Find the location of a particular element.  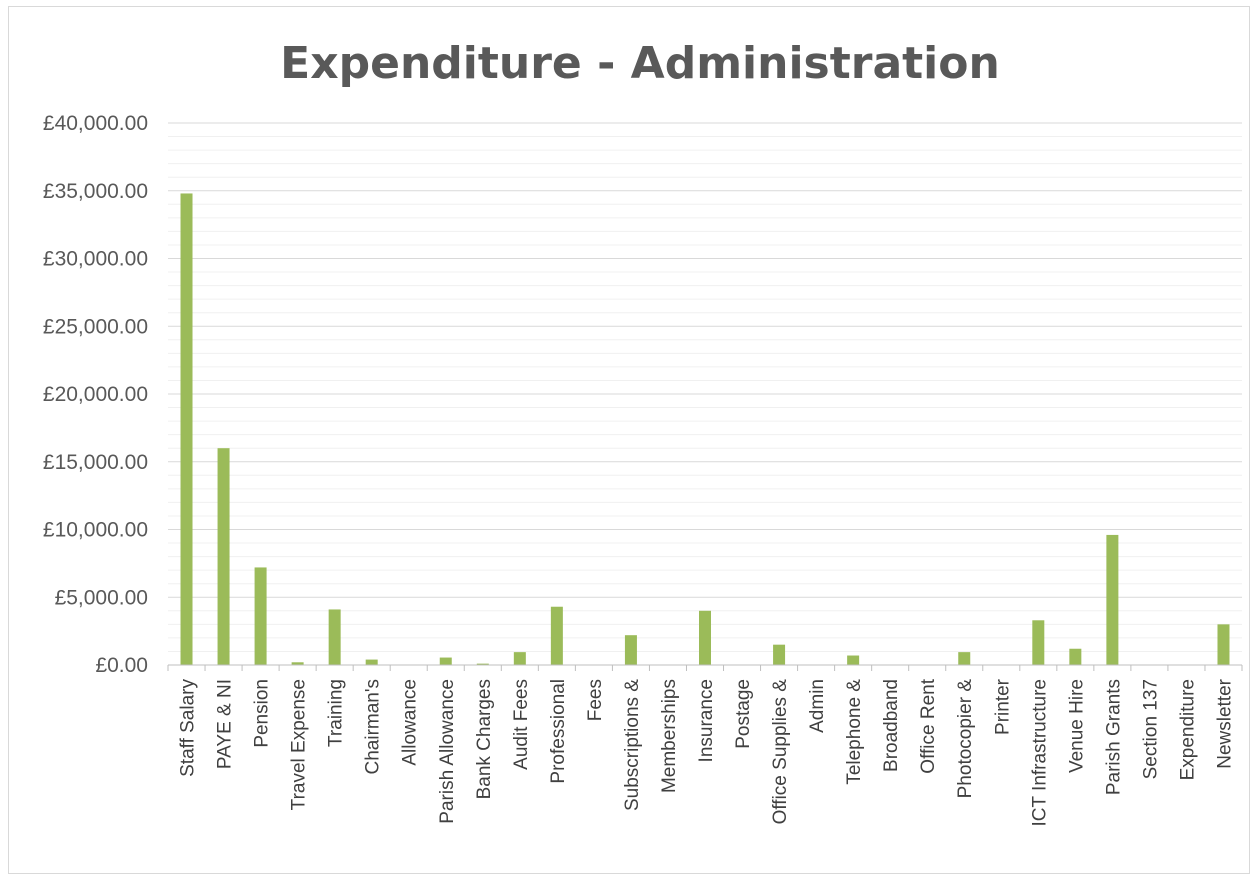

x-category-label: Admin is located at coordinates (817, 706).